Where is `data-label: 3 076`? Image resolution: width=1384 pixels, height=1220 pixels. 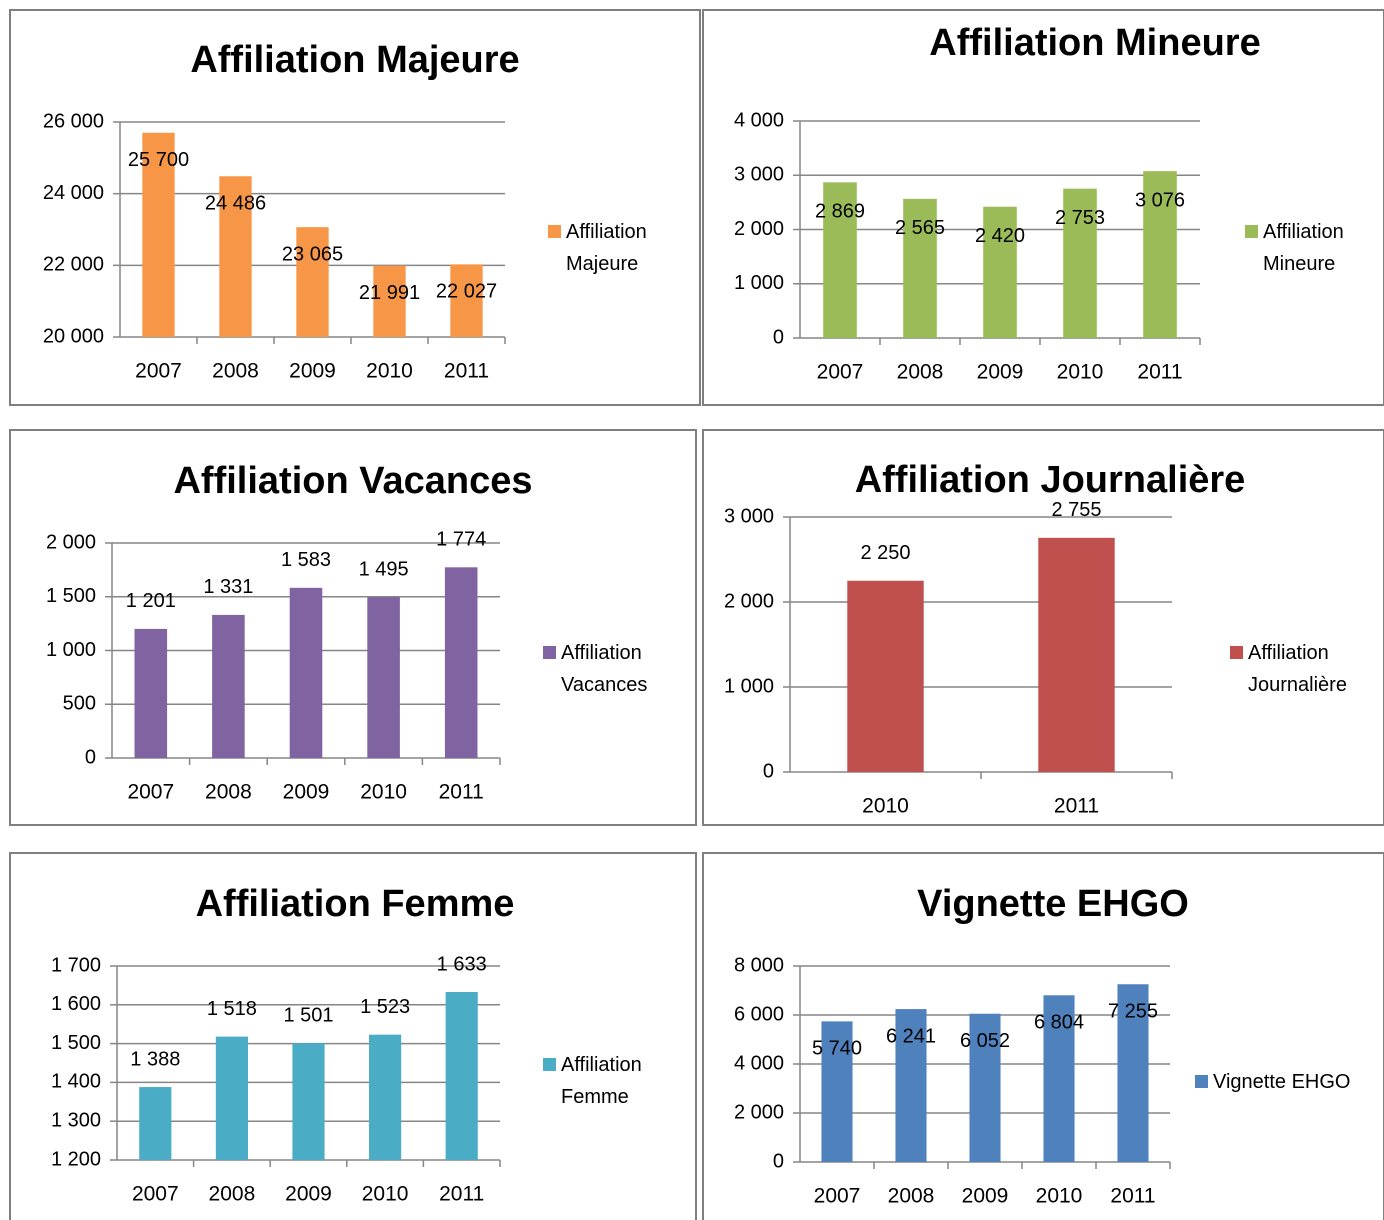 data-label: 3 076 is located at coordinates (1160, 200).